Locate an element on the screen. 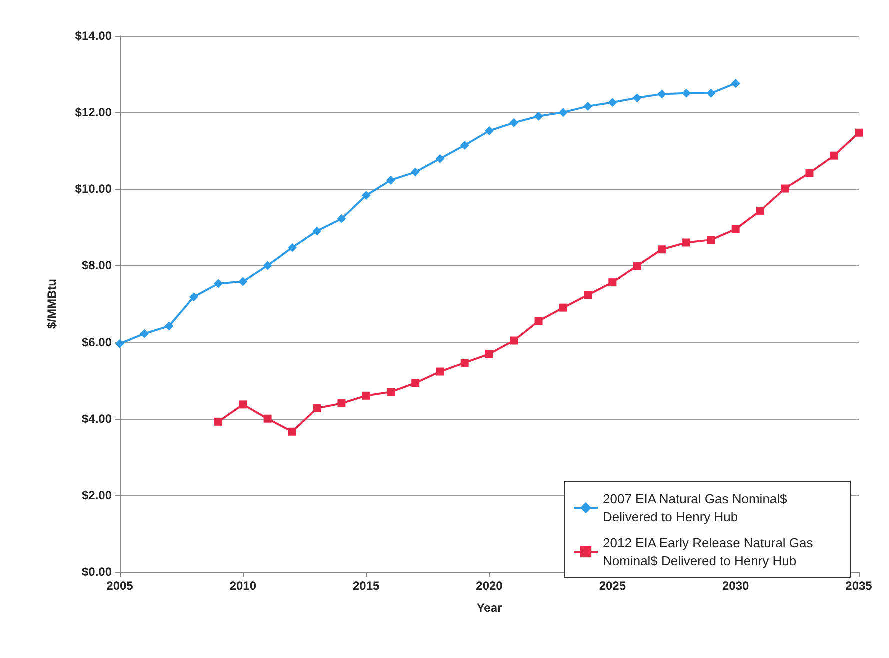 Image resolution: width=889 pixels, height=658 pixels. legend-label: 2007 EIA Natural Gas Nominal$ Delivered to Henry Hub is located at coordinates (697, 508).